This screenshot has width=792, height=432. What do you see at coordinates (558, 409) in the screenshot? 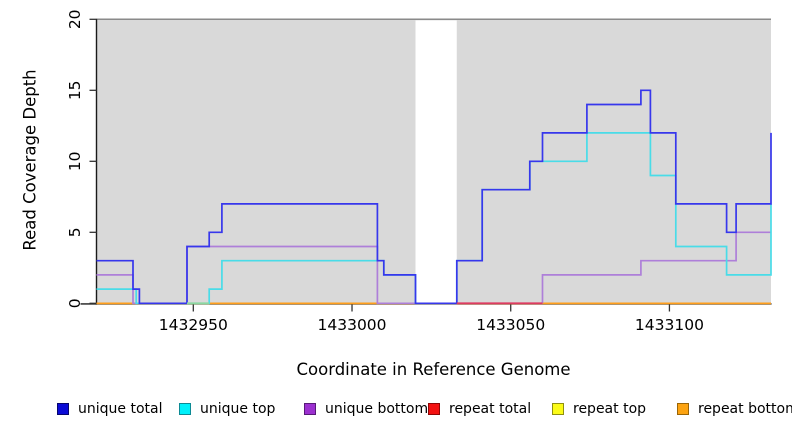
I see `repeat-top-swatch-icon` at bounding box center [558, 409].